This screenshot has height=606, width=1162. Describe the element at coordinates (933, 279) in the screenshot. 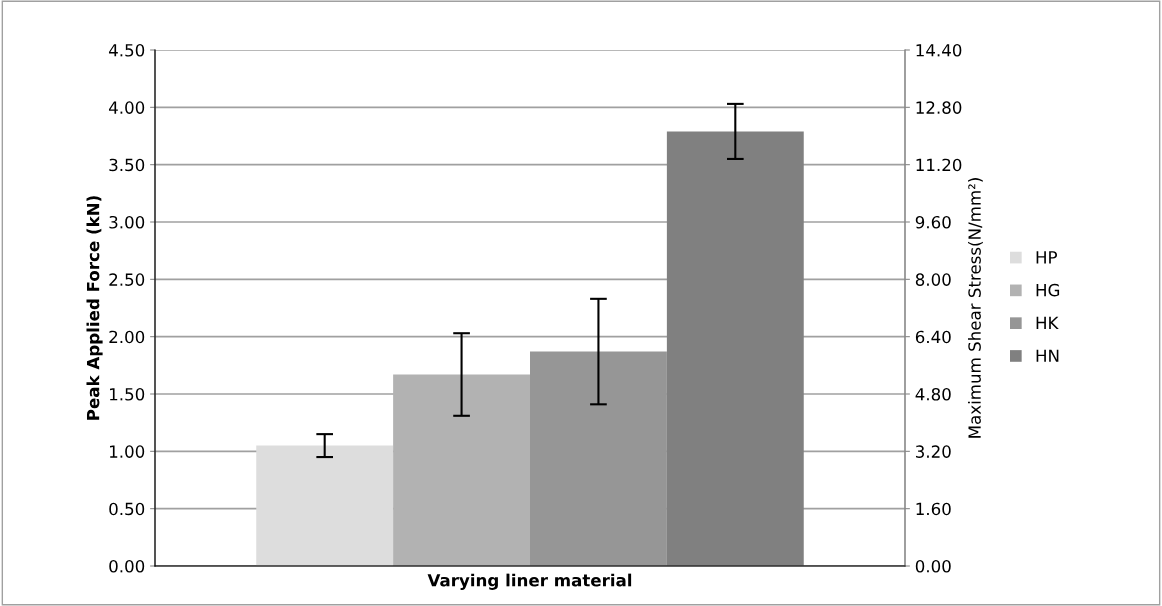

I see `y2-tick-label: 8.00` at that location.